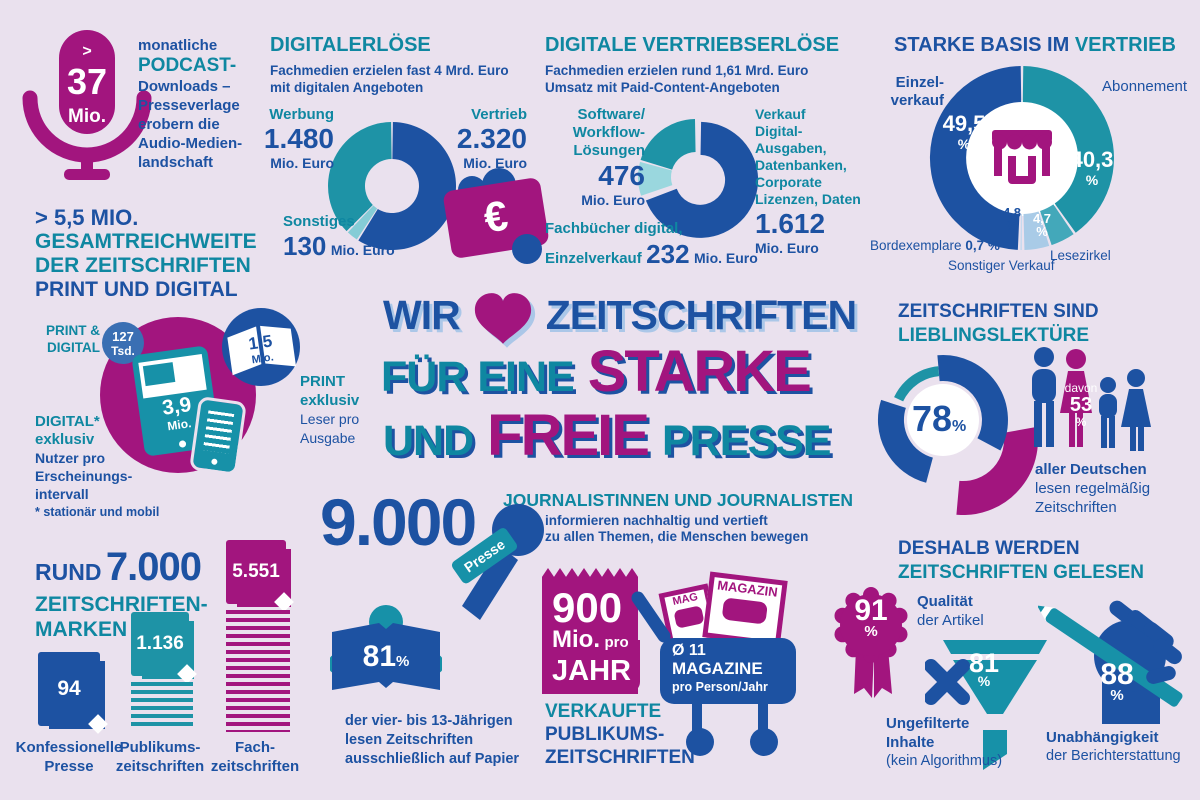 The height and width of the screenshot is (800, 1200). What do you see at coordinates (720, 687) in the screenshot?
I see `cart-per-person: pro Person/Jahr` at bounding box center [720, 687].